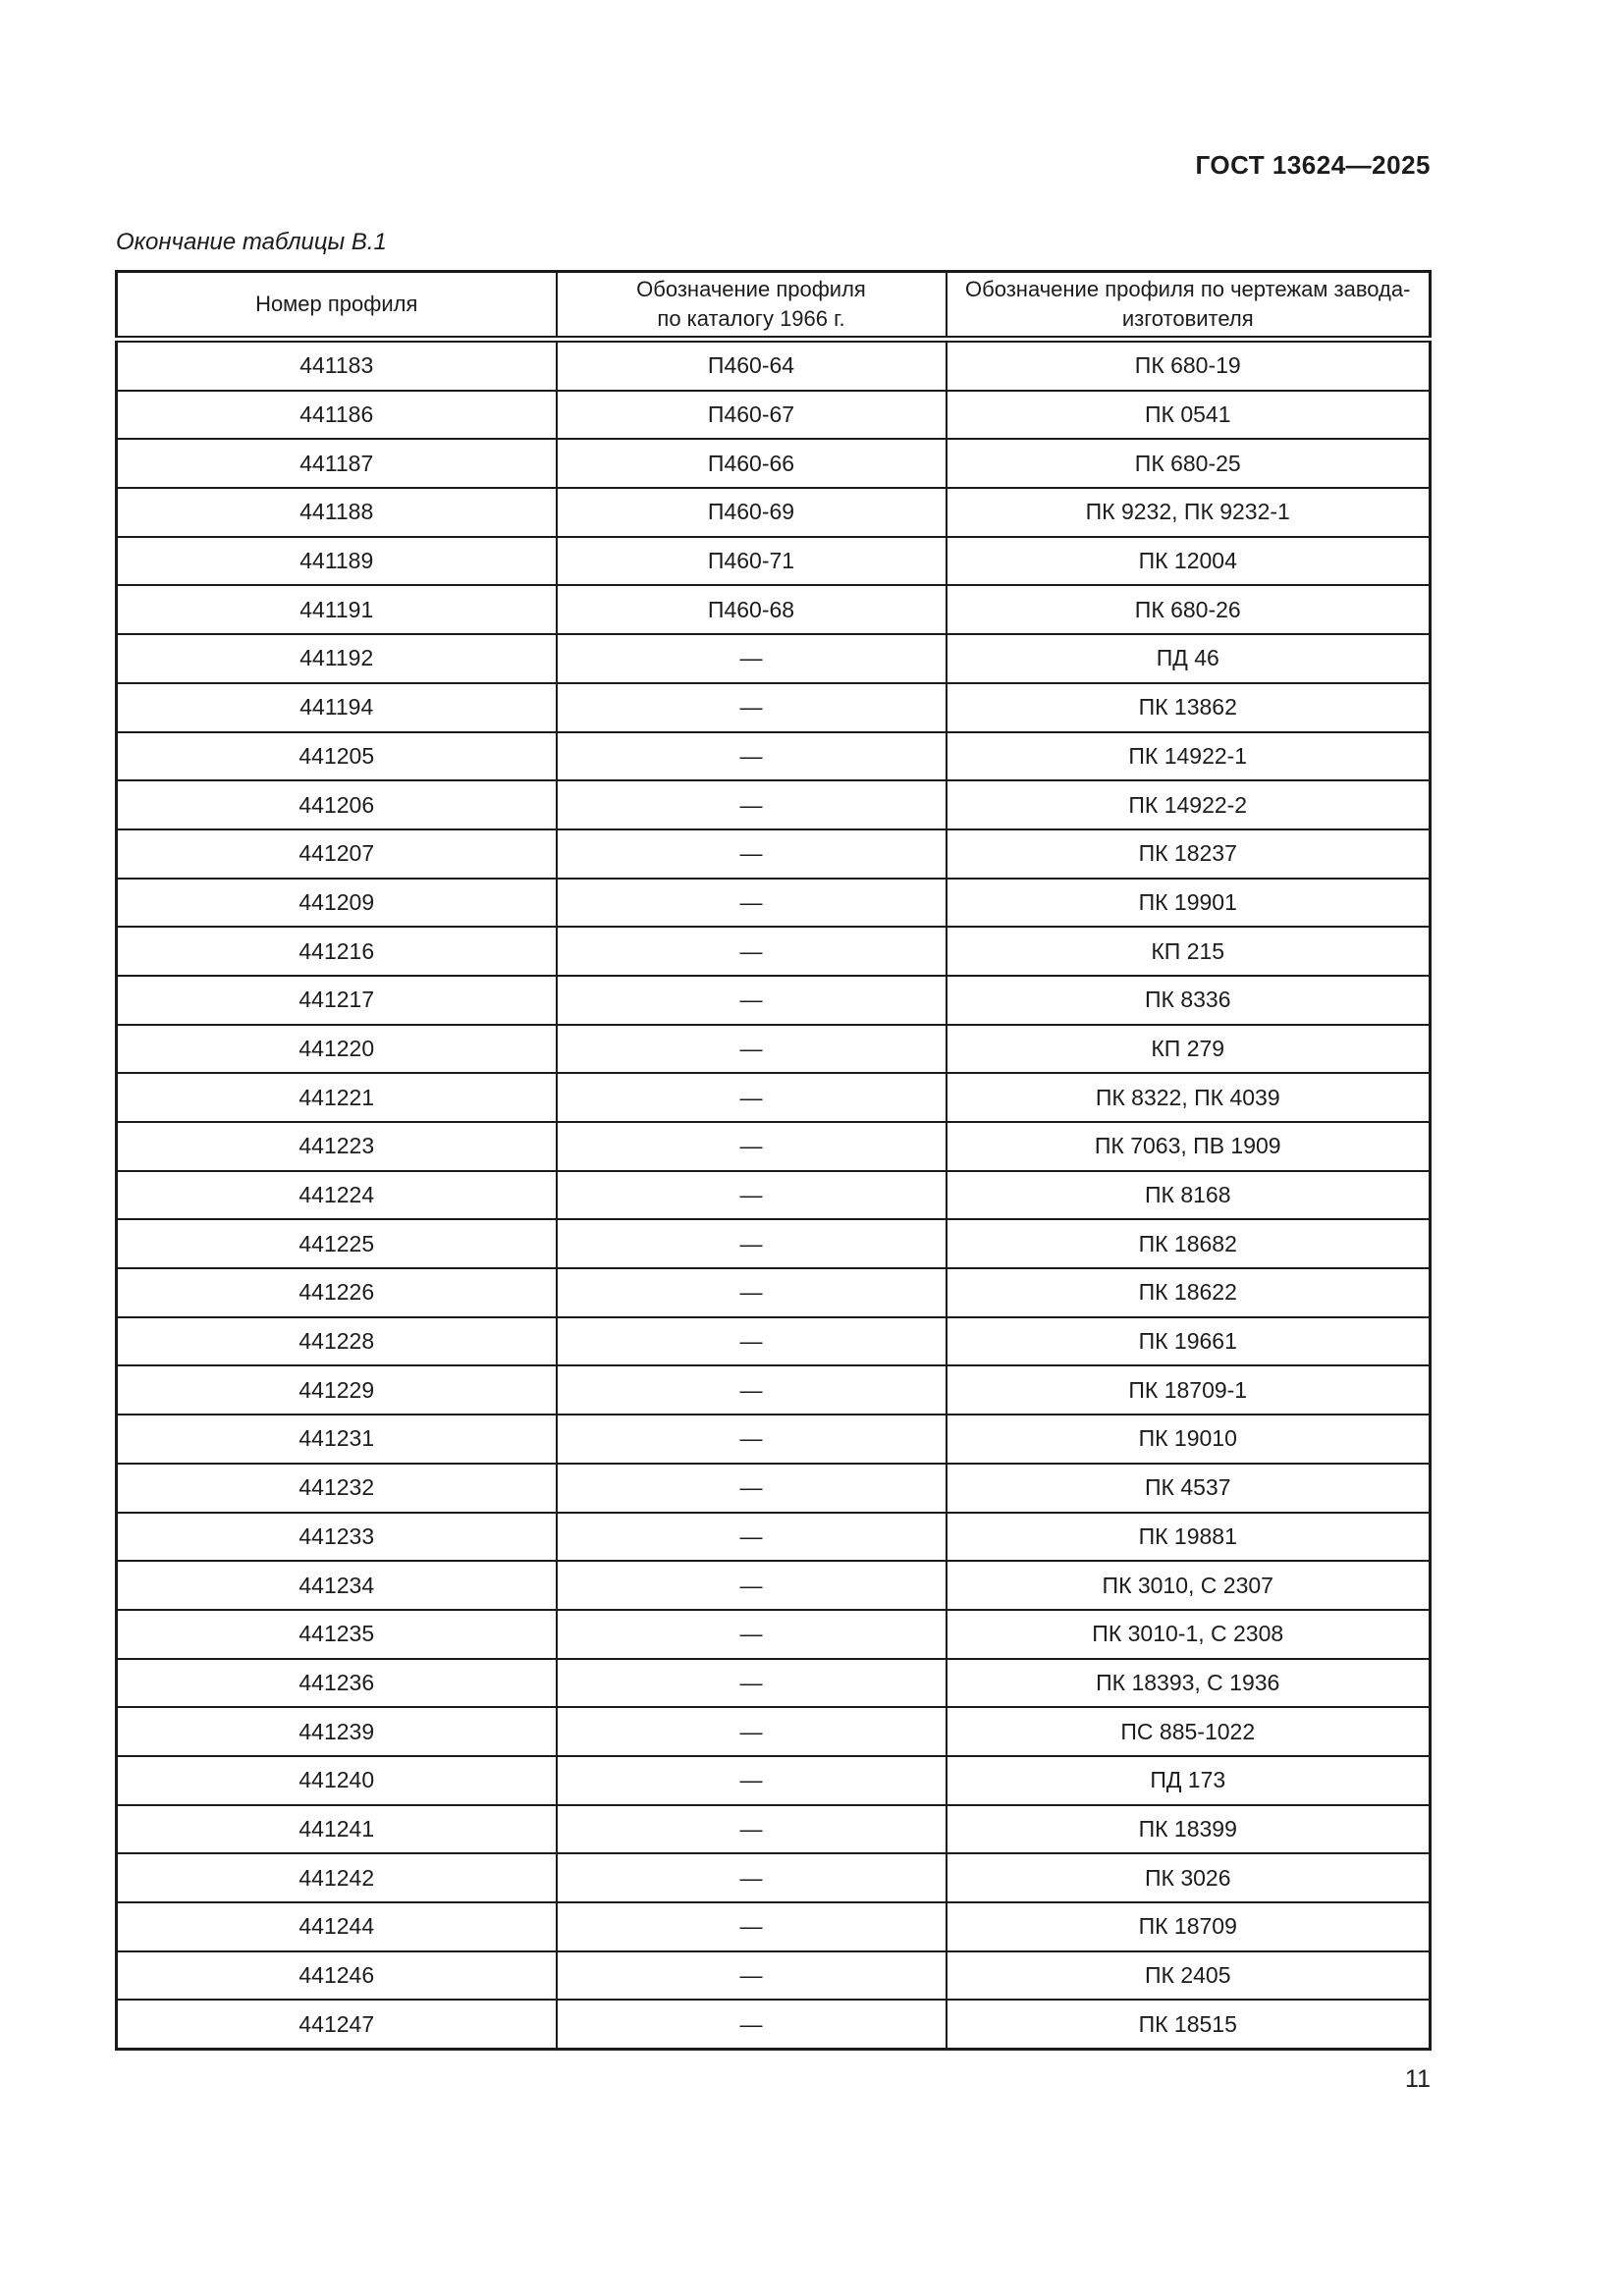 This screenshot has width=1624, height=2296. I want to click on col-header-profile-number: Номер профиля, so click(336, 306).